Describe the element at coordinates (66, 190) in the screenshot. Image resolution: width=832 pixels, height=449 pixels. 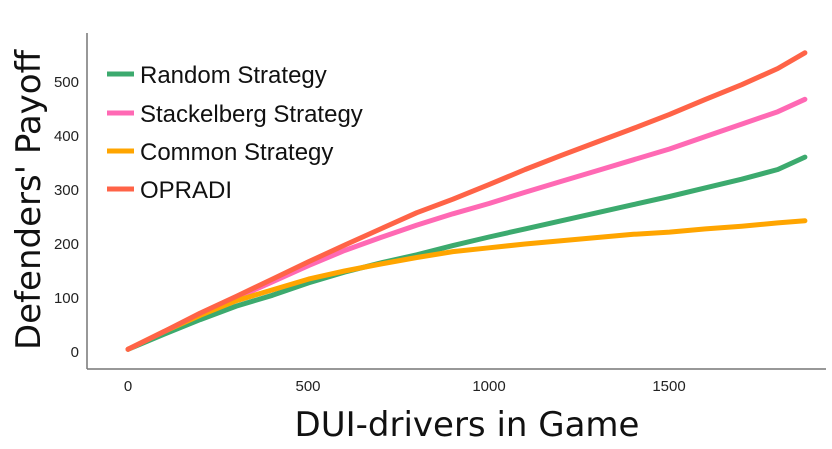
I see `y-tick-label: 300` at that location.